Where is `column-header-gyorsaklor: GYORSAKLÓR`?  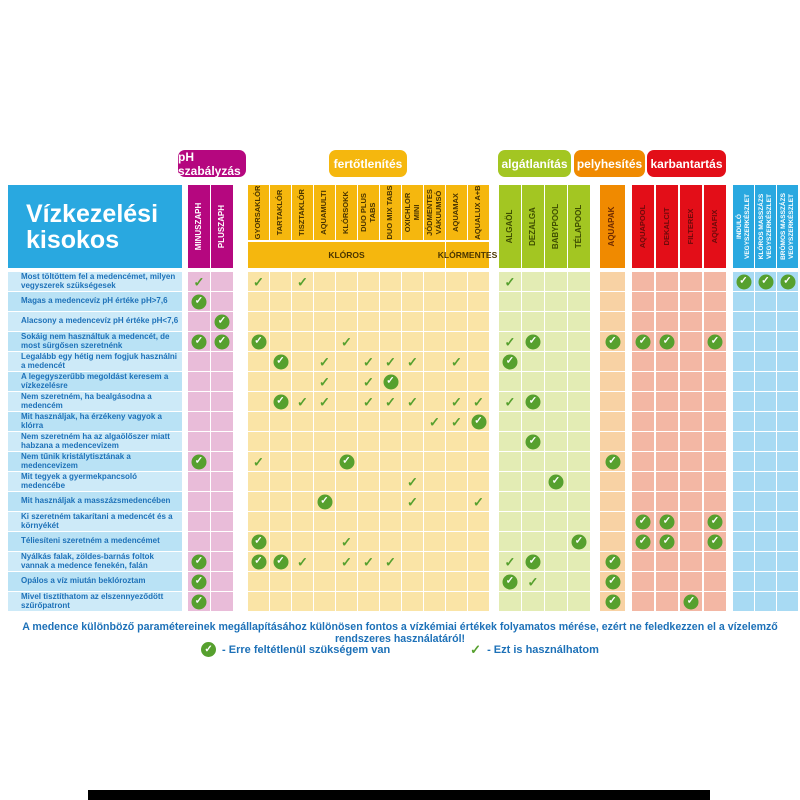 column-header-gyorsaklor: GYORSAKLÓR is located at coordinates (258, 212).